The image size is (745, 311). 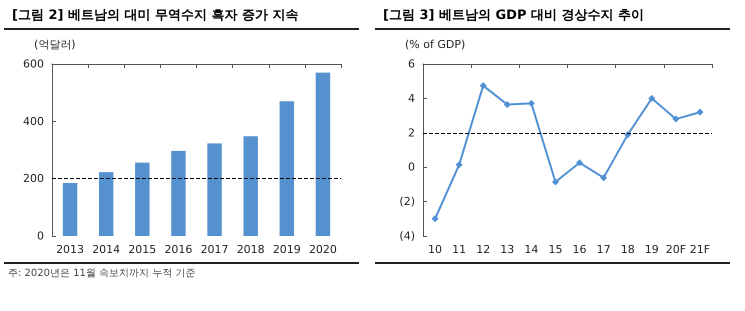 I want to click on x-tick-label: 19, so click(x=651, y=249).